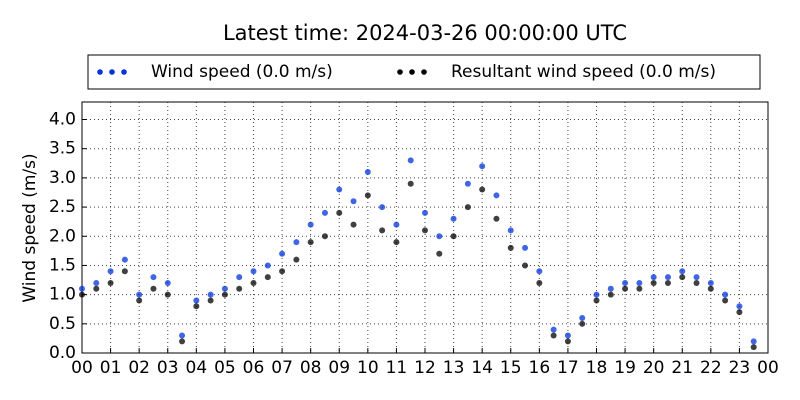 This screenshot has height=400, width=800. What do you see at coordinates (368, 368) in the screenshot?
I see `x-tick-label: 10` at bounding box center [368, 368].